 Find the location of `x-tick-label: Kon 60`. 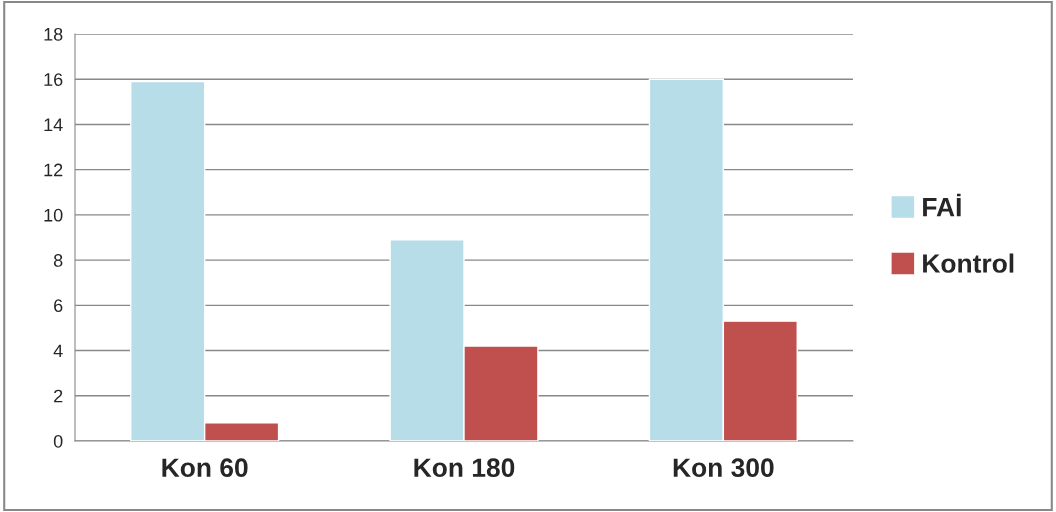

x-tick-label: Kon 60 is located at coordinates (205, 468).